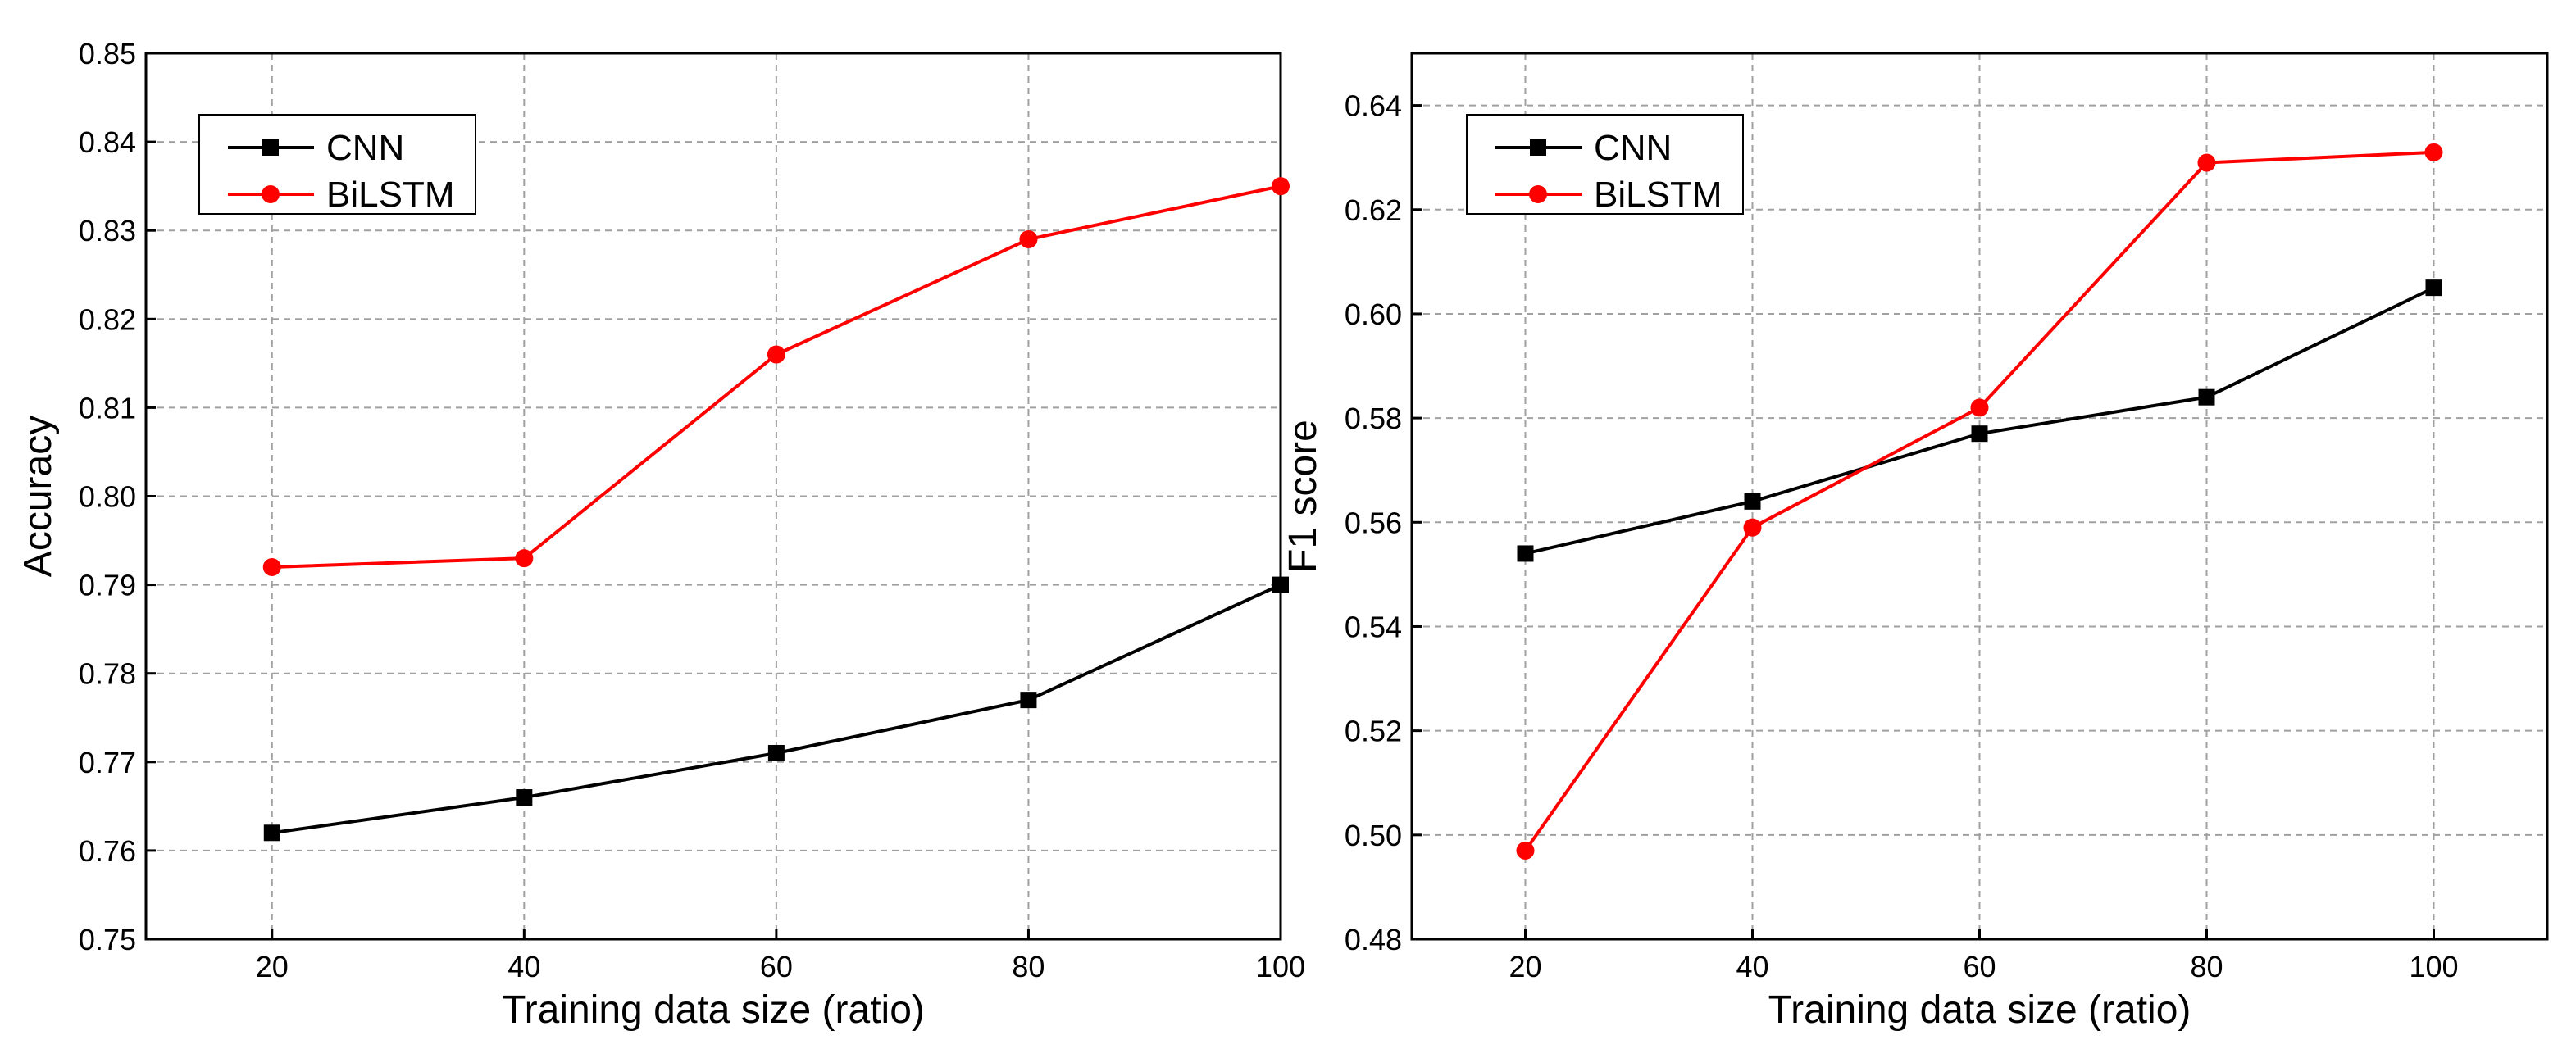  Describe the element at coordinates (107, 142) in the screenshot. I see `y-tick-label: 0.84` at that location.